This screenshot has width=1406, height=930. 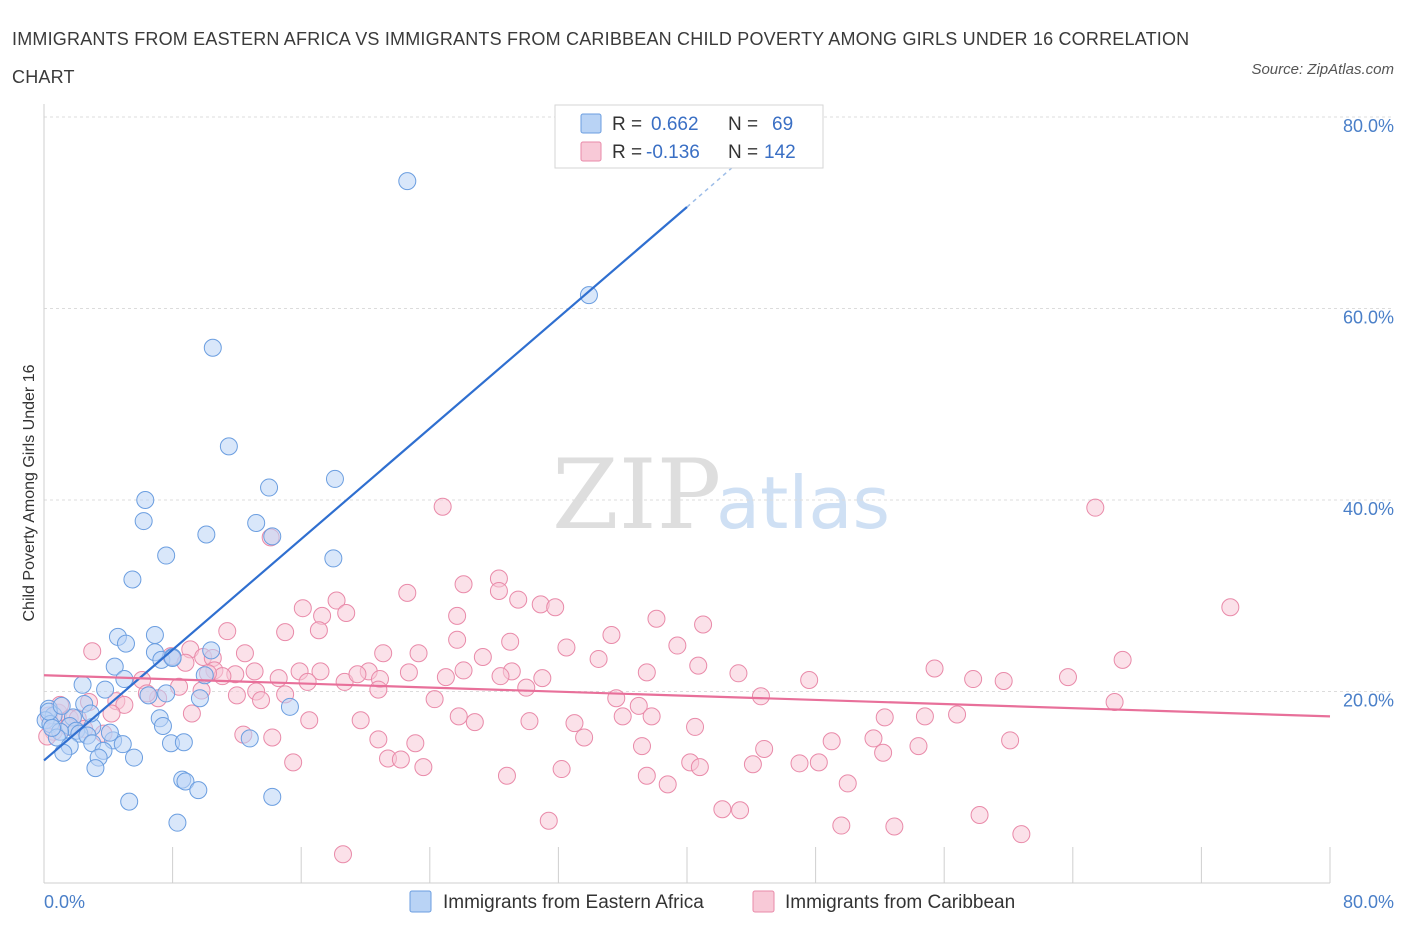 I want to click on watermark-atlas: atlas, so click(x=803, y=503).